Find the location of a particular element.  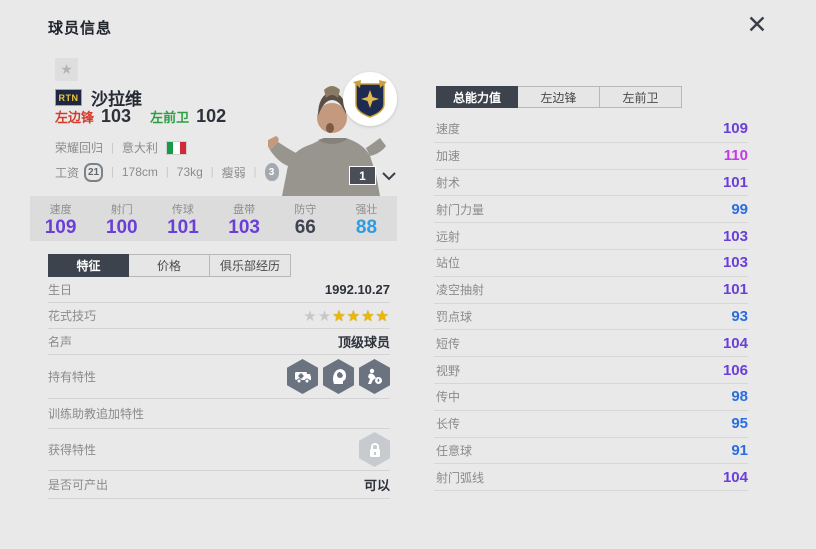

stat-row: 远射 103 is located at coordinates (591, 236).